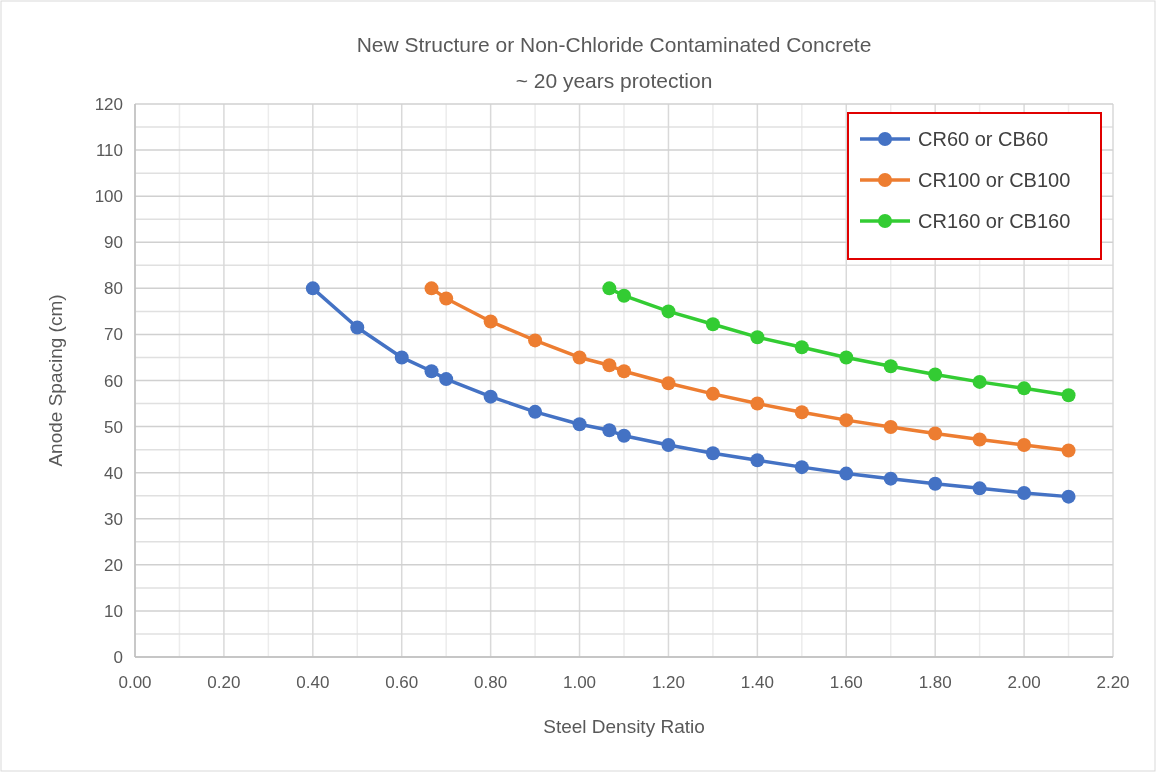  Describe the element at coordinates (113, 565) in the screenshot. I see `y-tick-label: 20` at that location.